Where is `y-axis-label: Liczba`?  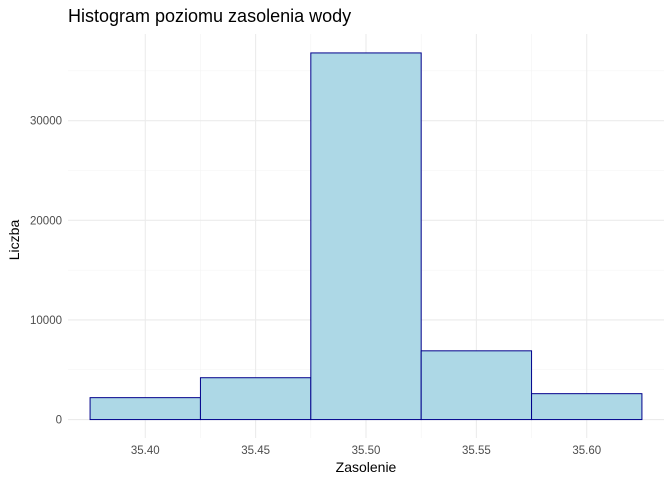 y-axis-label: Liczba is located at coordinates (14, 240).